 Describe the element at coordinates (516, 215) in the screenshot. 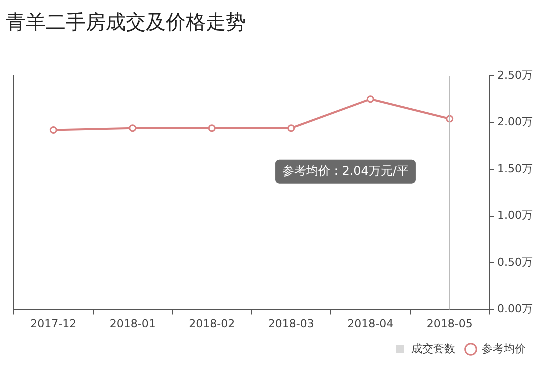

I see `y2-tick-label: 1.00万` at that location.